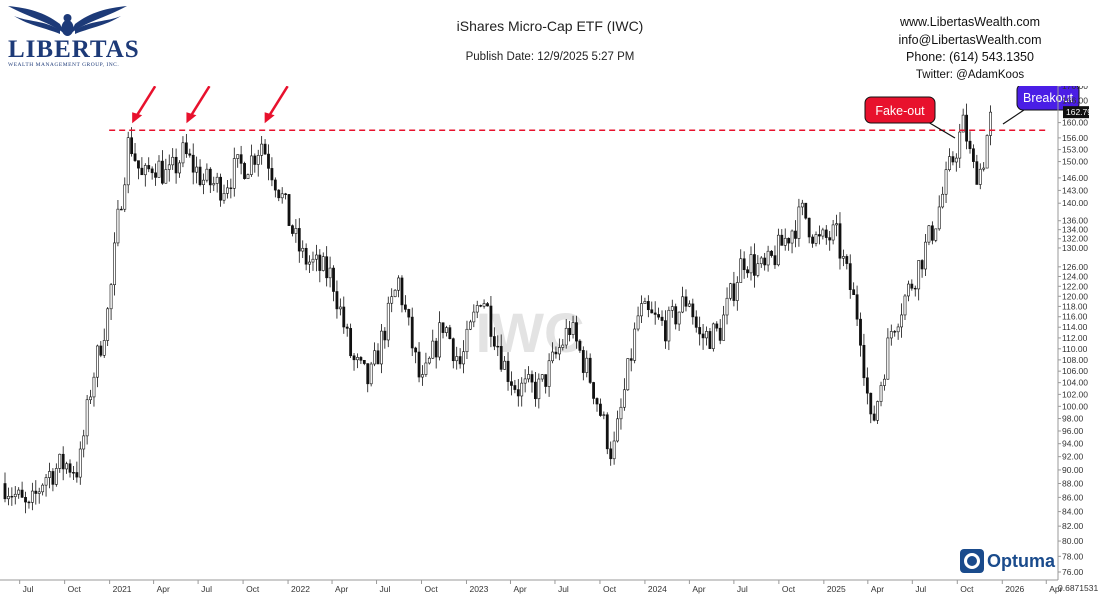 The image size is (1100, 595). What do you see at coordinates (1075, 138) in the screenshot?
I see `y-tick-label: 156.00` at bounding box center [1075, 138].